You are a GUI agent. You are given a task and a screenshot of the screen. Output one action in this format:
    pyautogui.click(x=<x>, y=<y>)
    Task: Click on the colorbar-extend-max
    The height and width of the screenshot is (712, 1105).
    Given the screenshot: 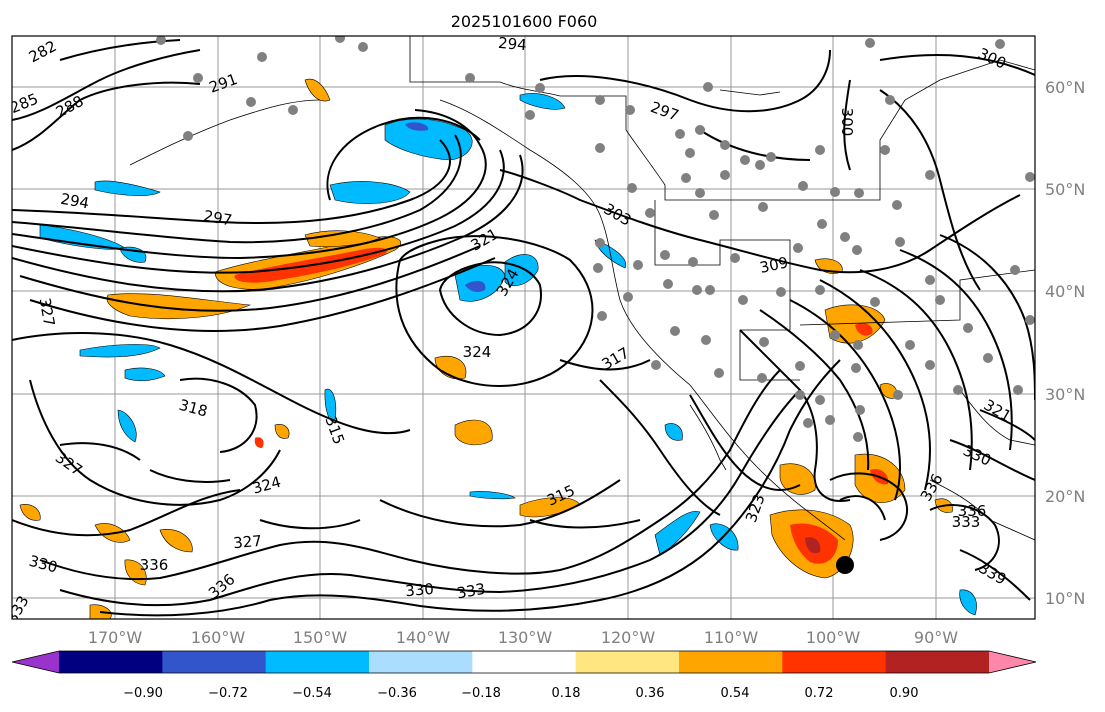 What is the action you would take?
    pyautogui.click(x=1012, y=662)
    